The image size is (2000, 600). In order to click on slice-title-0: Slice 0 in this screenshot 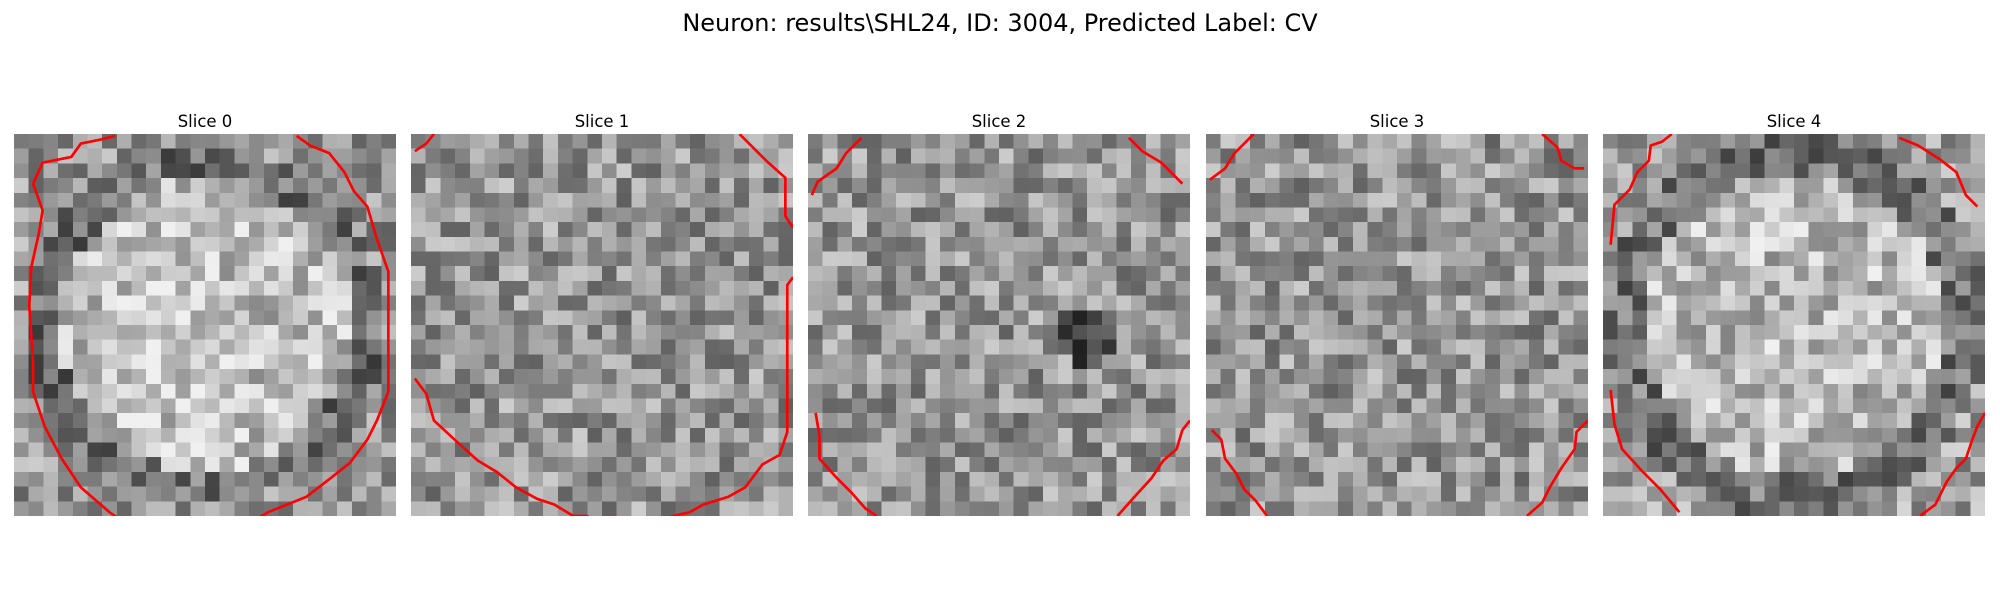, I will do `click(205, 121)`.